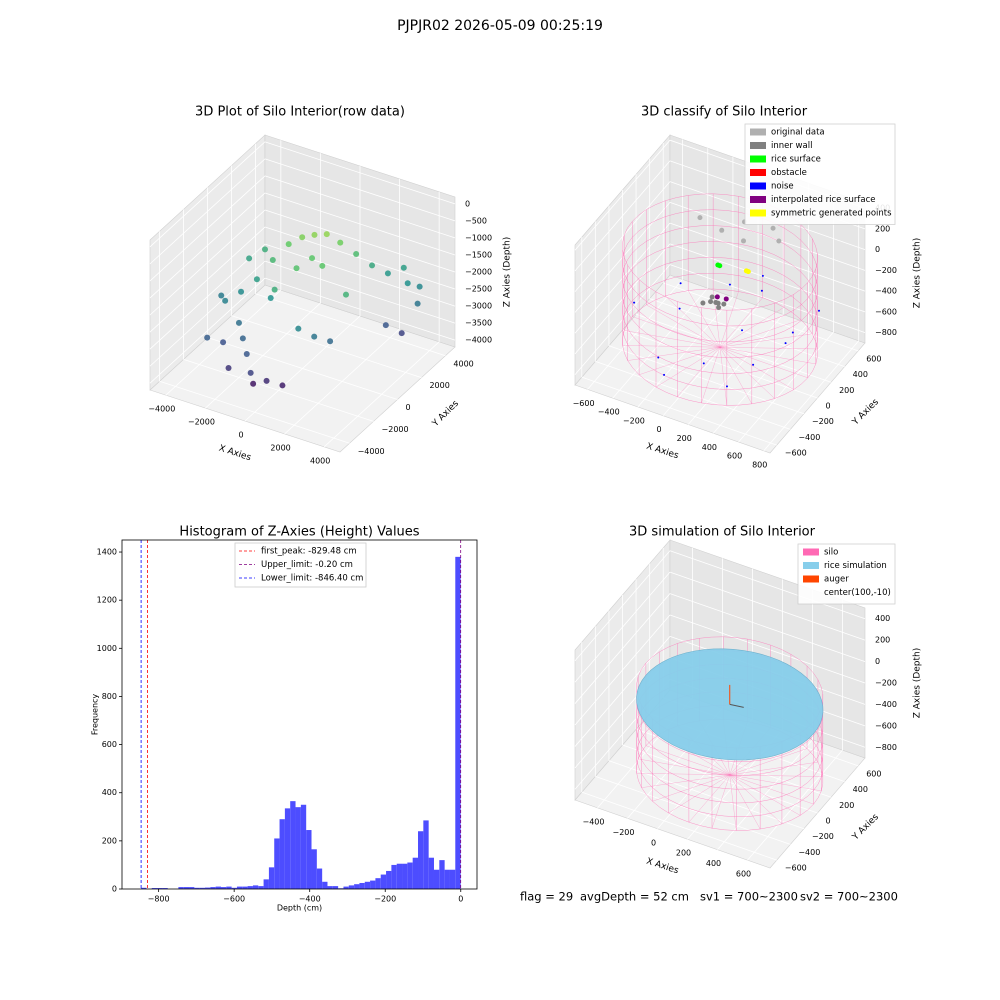 The width and height of the screenshot is (1000, 1000). Describe the element at coordinates (882, 618) in the screenshot. I see `z-tick-label: 400` at that location.